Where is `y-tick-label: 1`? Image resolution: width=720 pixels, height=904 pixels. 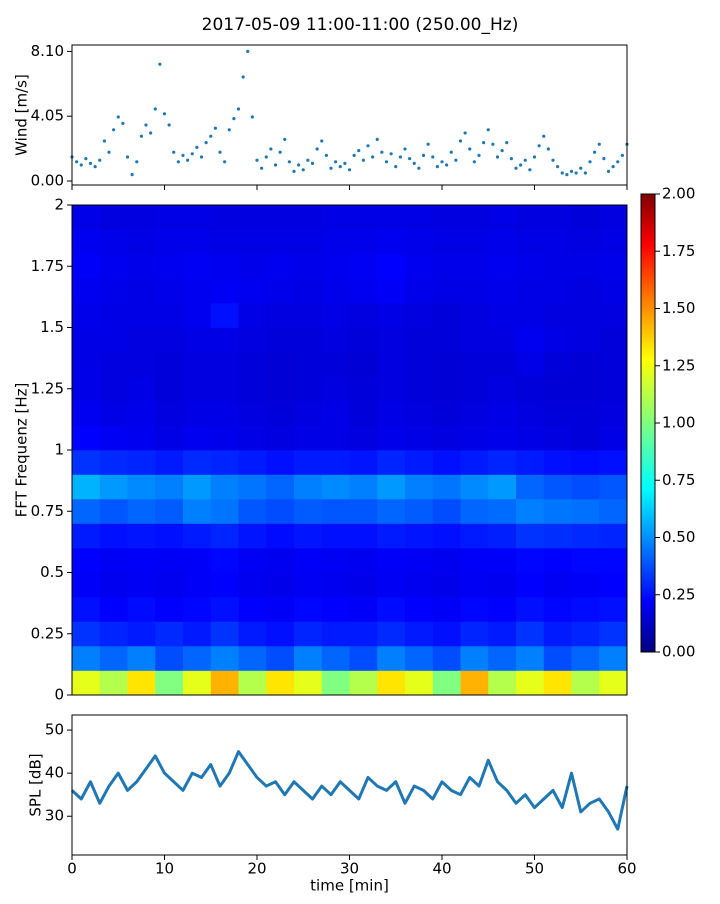
y-tick-label: 1 is located at coordinates (59, 450).